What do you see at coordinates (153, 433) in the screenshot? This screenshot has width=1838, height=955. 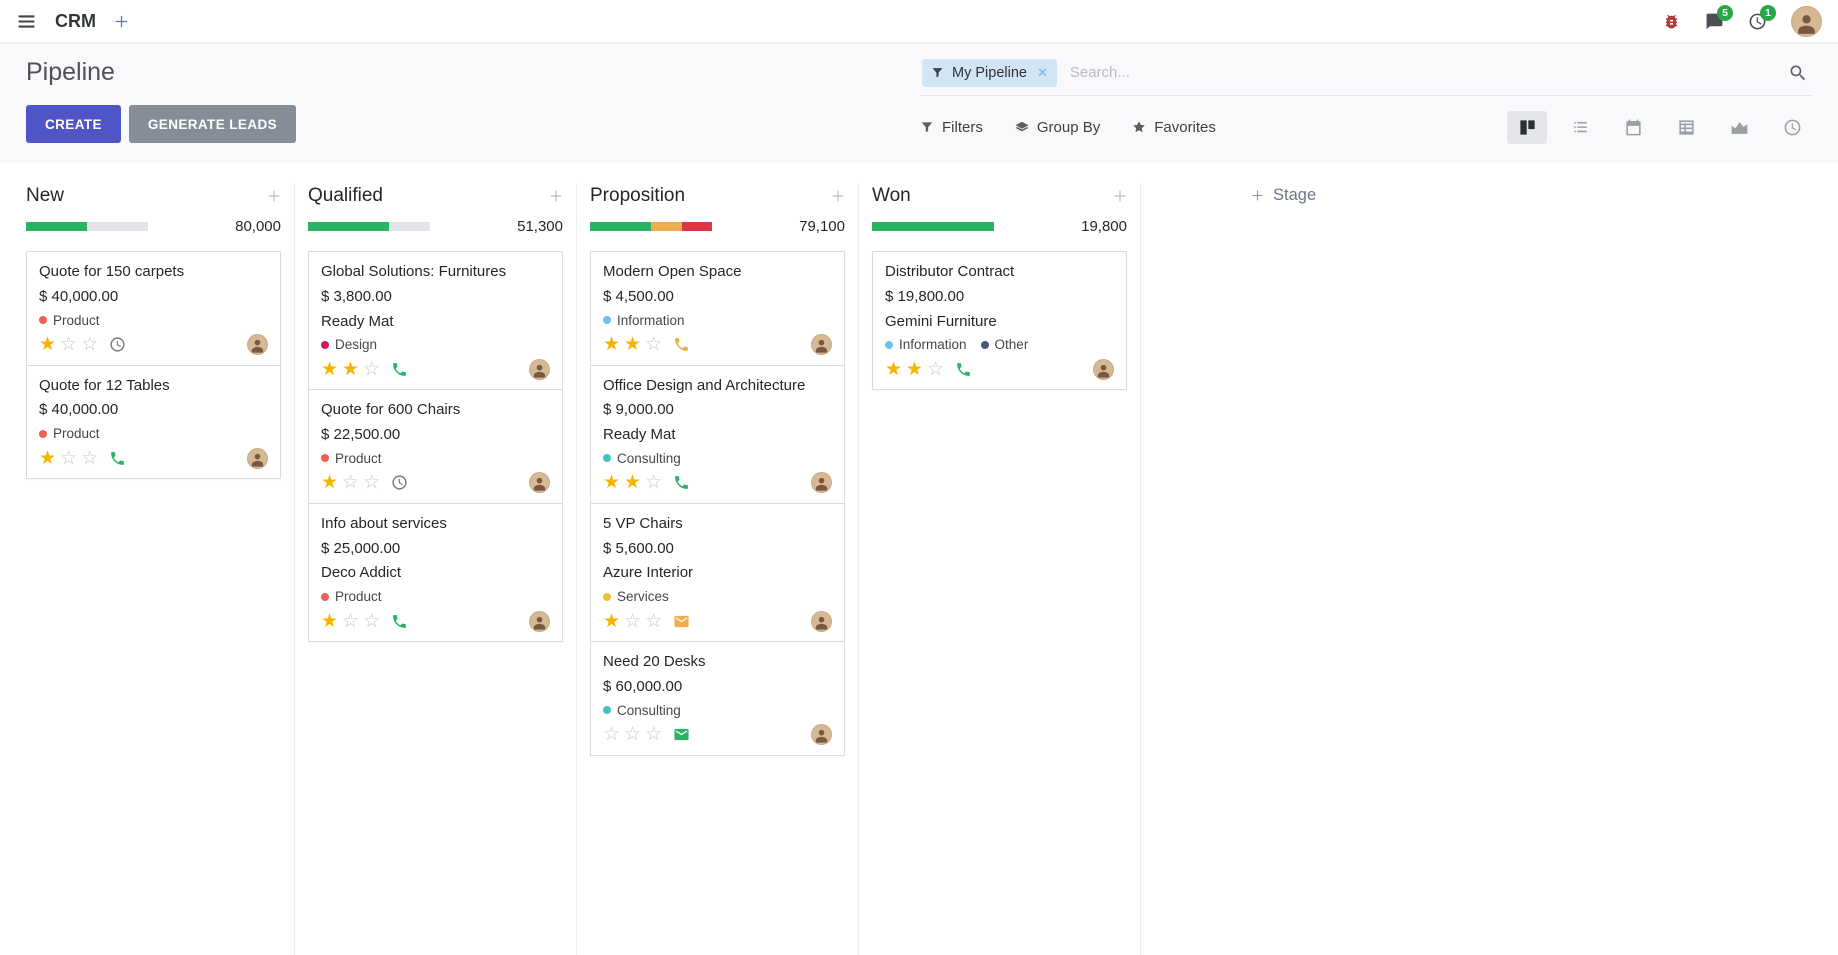 I see `card-tags: Product` at bounding box center [153, 433].